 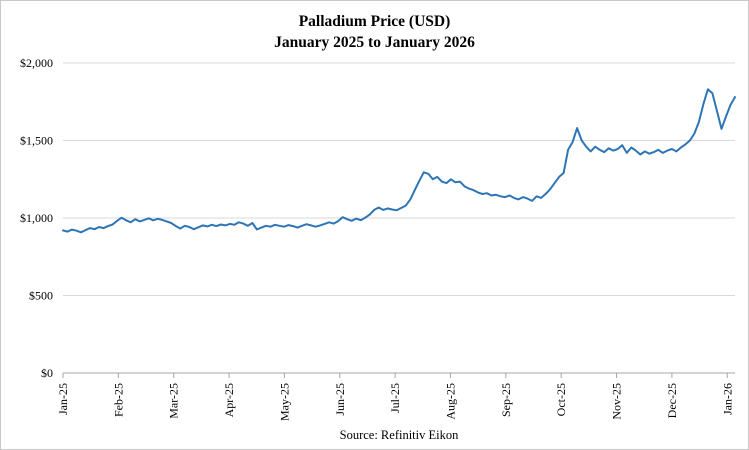 I want to click on y-tick-label: $1,500, so click(x=36, y=141).